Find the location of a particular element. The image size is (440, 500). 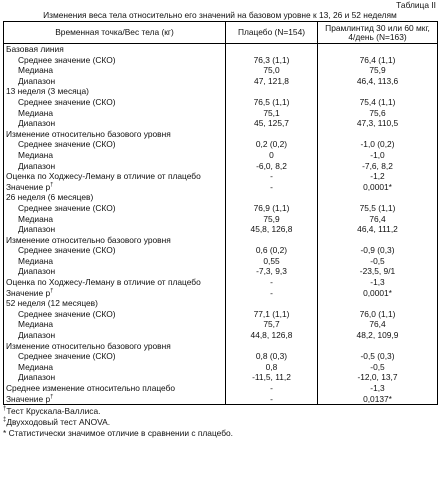

pramlintide-value: 47,3, 110,5 is located at coordinates (378, 123).